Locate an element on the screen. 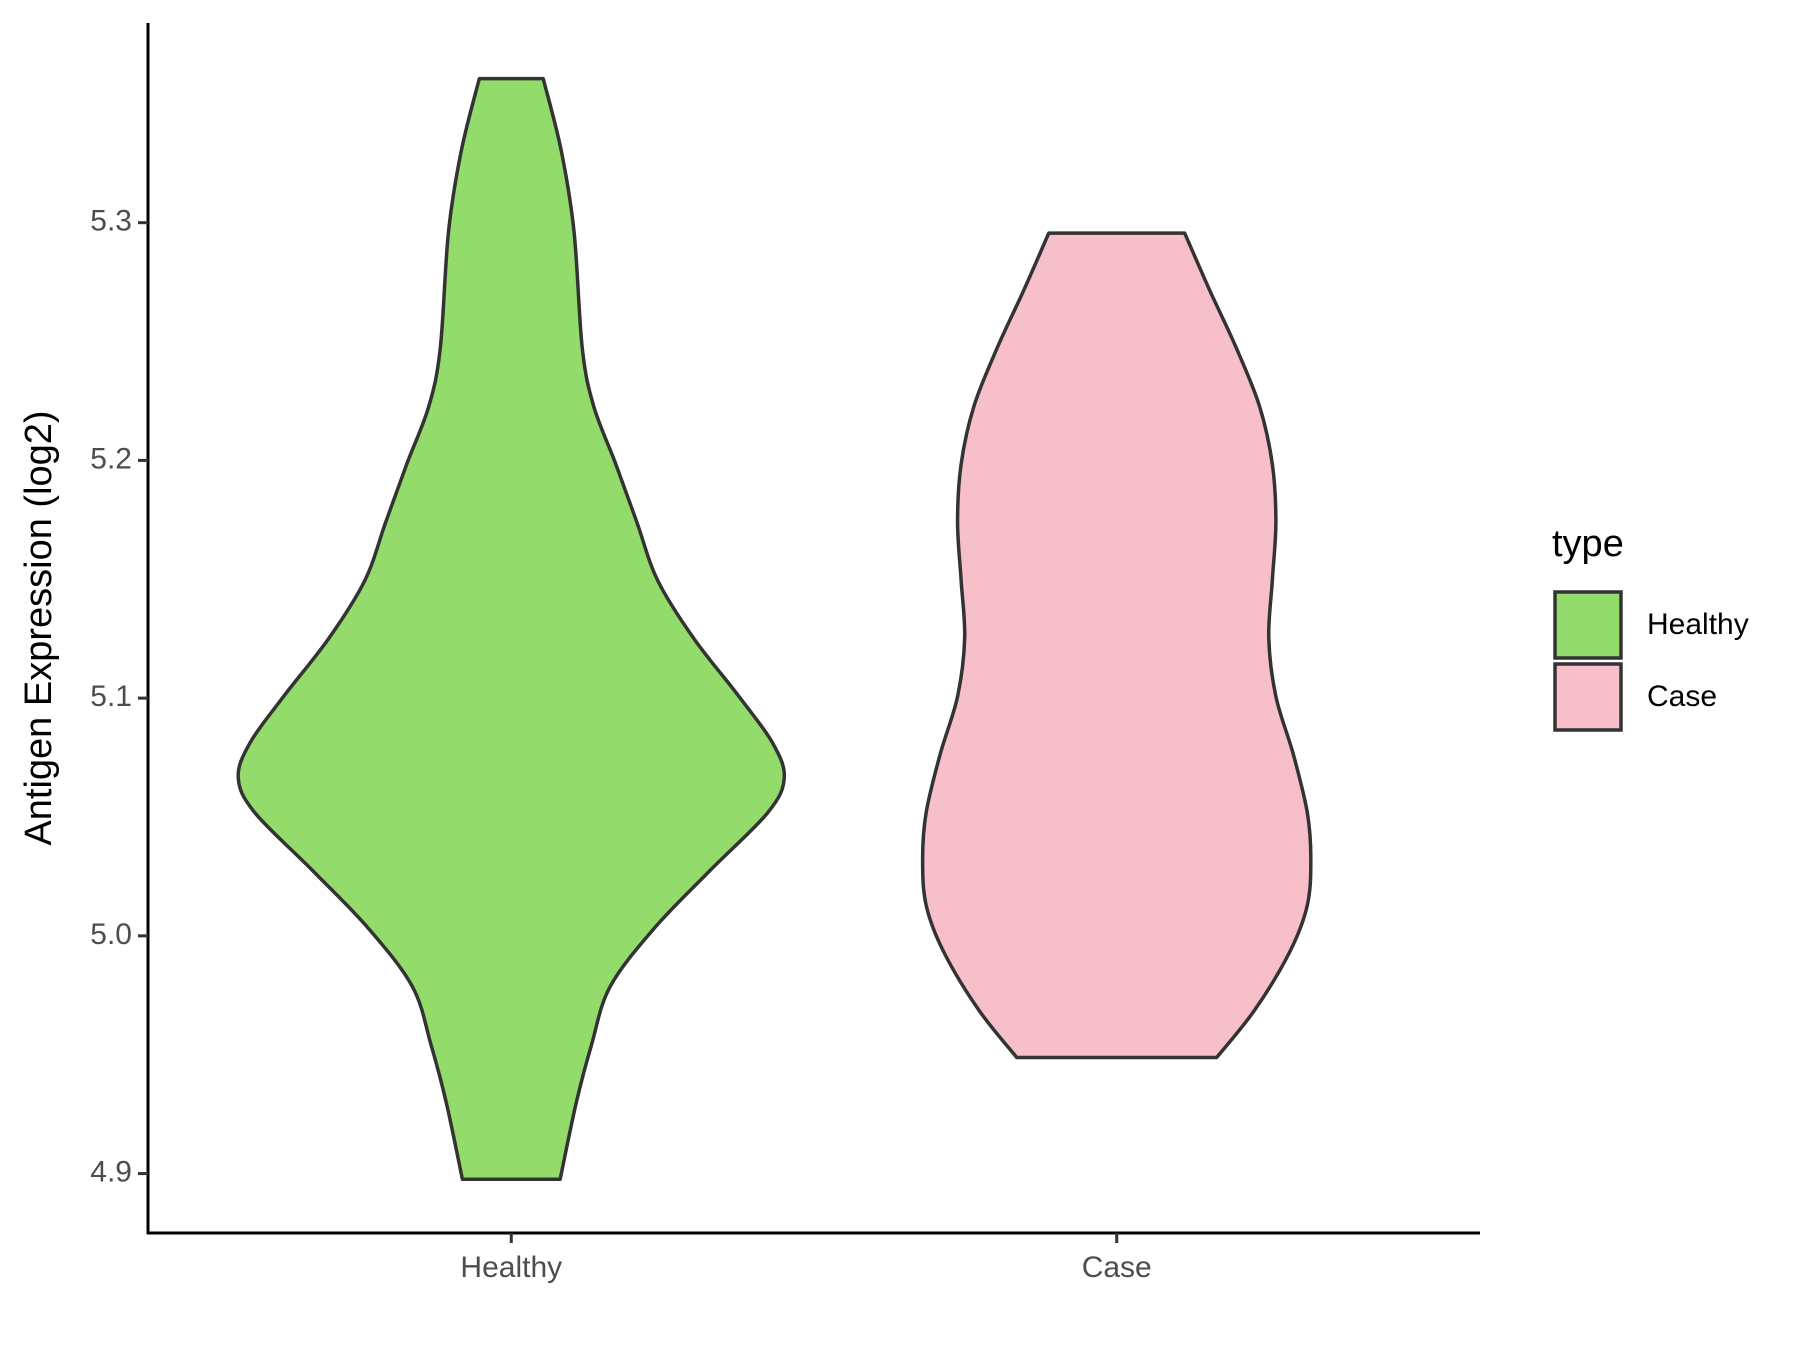  x-tick-label: Case is located at coordinates (1117, 1267).